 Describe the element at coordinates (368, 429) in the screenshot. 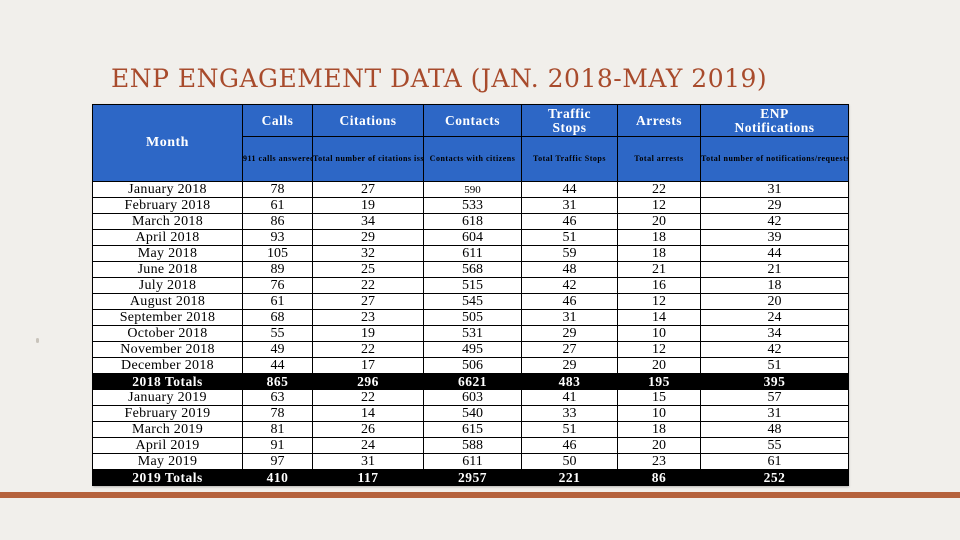

I see `citations-cell: 26` at that location.